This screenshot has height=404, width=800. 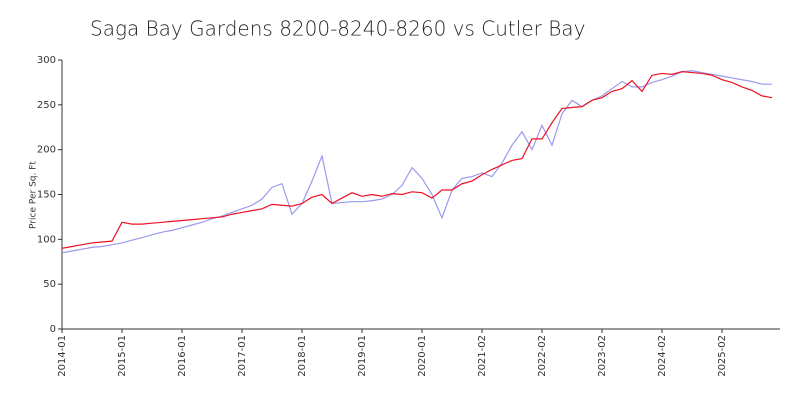 What do you see at coordinates (242, 356) in the screenshot?
I see `x-tick-label: 2017-01` at bounding box center [242, 356].